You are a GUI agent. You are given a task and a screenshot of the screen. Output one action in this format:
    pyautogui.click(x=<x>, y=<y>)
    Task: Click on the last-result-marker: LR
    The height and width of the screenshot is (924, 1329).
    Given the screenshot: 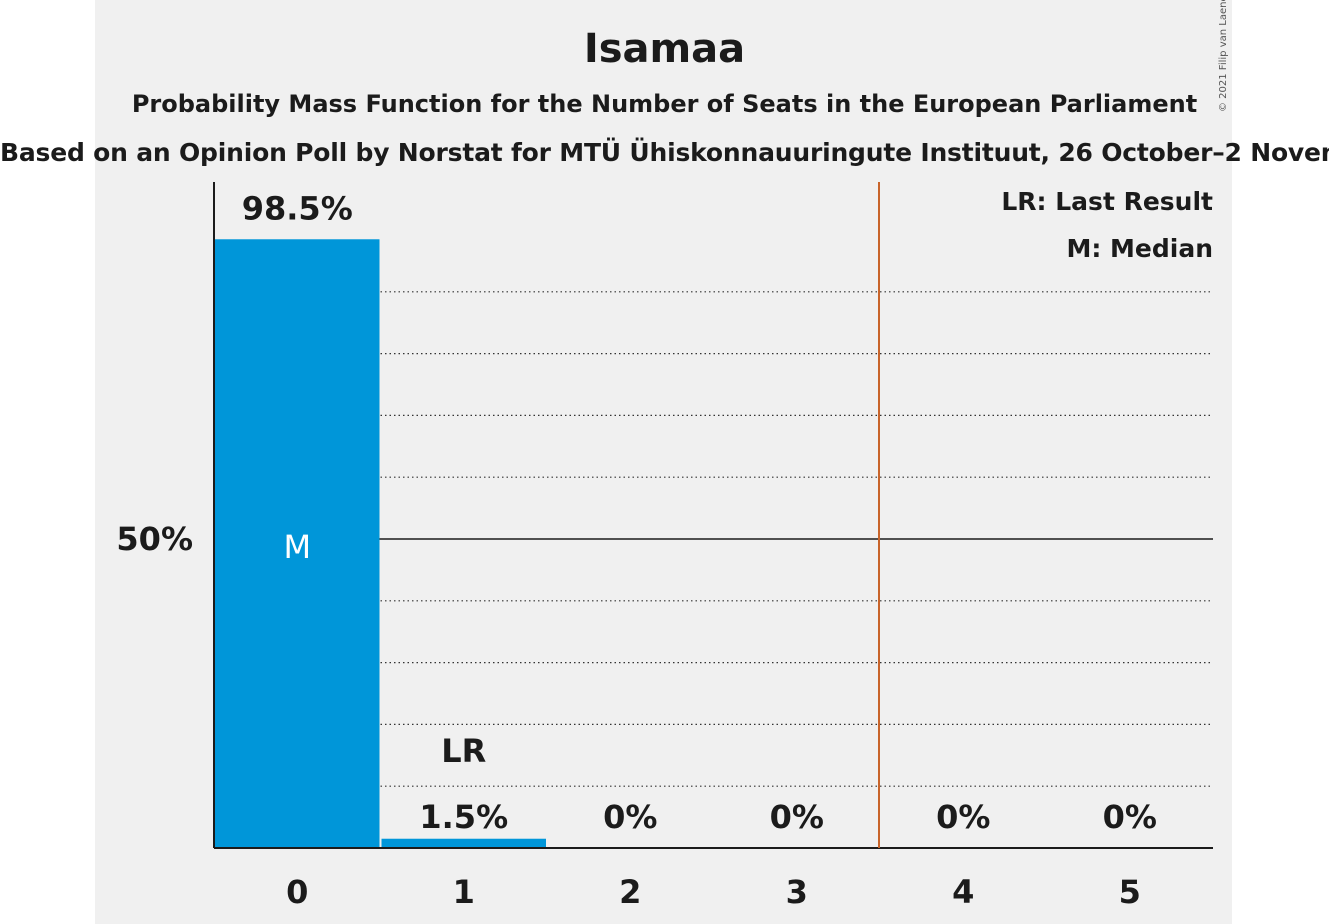 What is the action you would take?
    pyautogui.click(x=463, y=751)
    